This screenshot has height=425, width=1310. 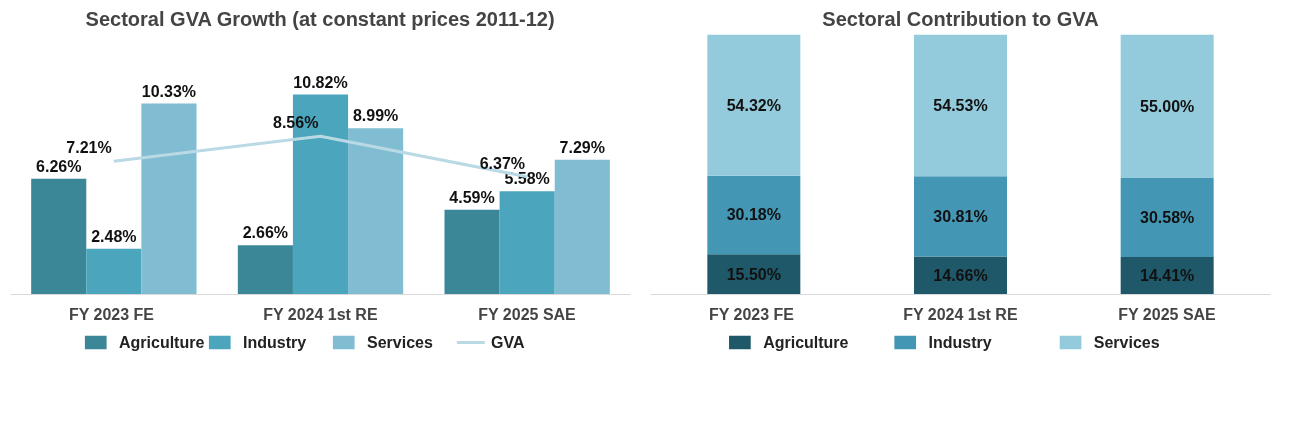 I want to click on data-label: 54.53%, so click(x=960, y=105).